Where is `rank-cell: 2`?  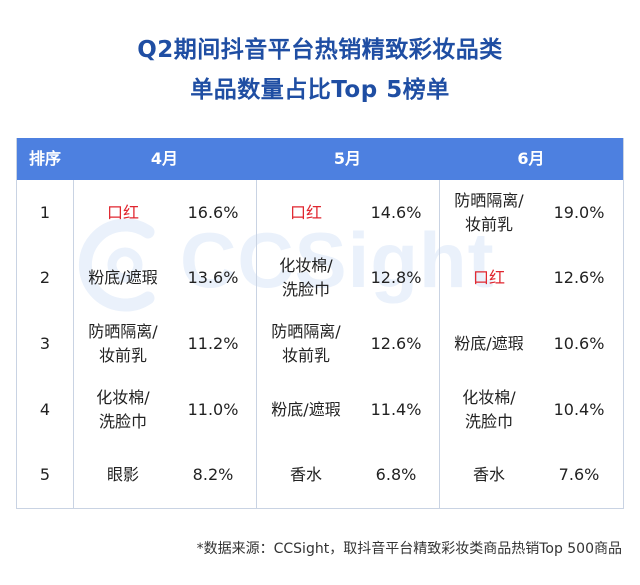 rank-cell: 2 is located at coordinates (45, 278).